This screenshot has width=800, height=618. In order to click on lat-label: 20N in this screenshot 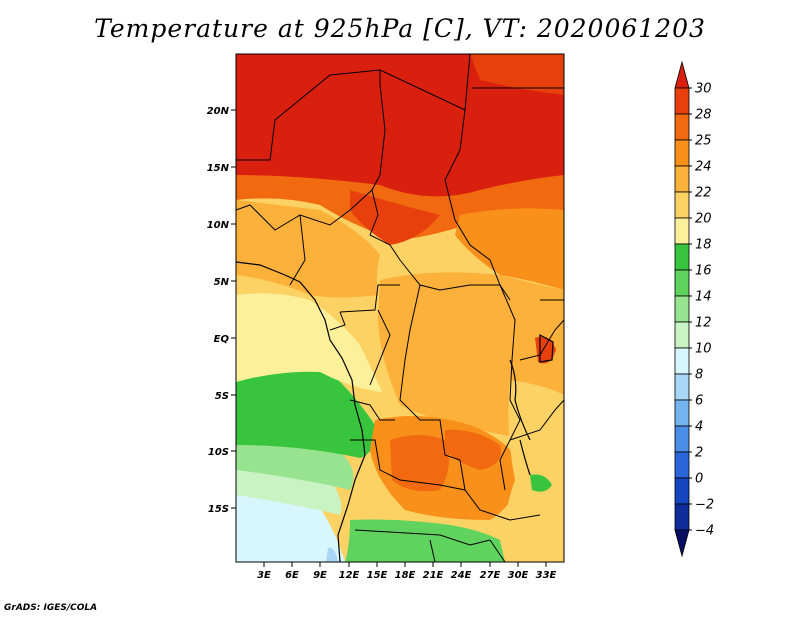, I will do `click(218, 111)`.